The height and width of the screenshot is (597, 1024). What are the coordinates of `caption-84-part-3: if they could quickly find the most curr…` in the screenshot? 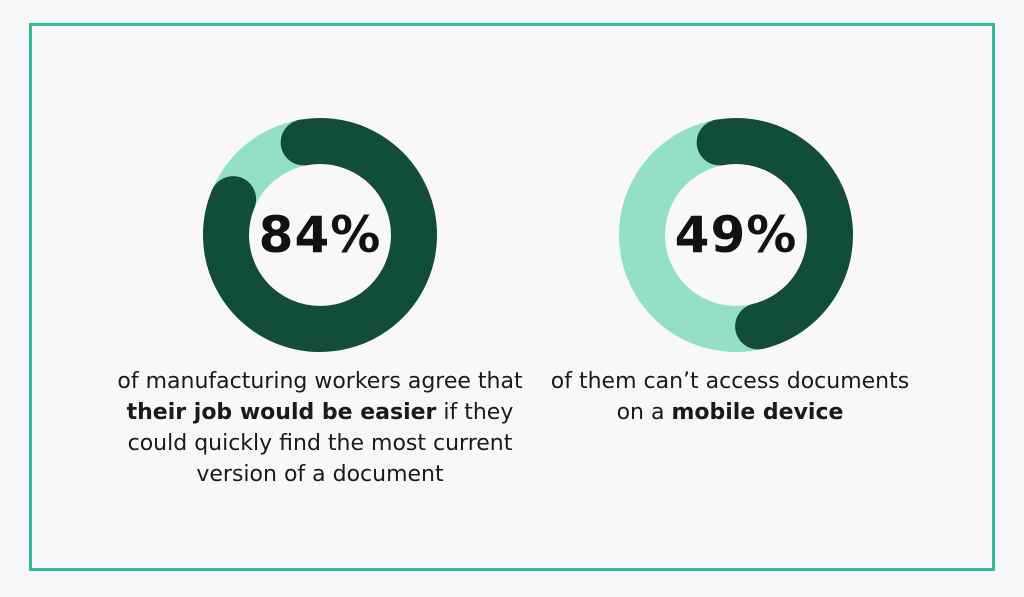 It's located at (320, 443).